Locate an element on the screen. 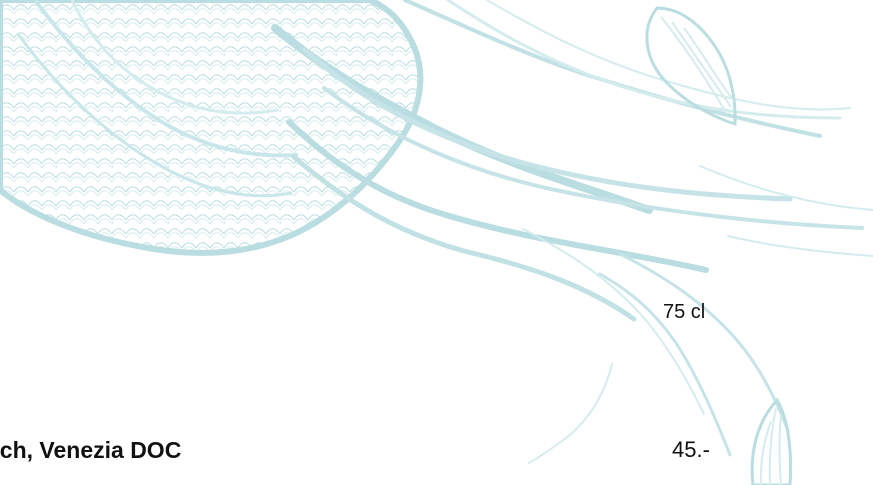 This screenshot has height=485, width=873. wine-price: 45.- is located at coordinates (691, 449).